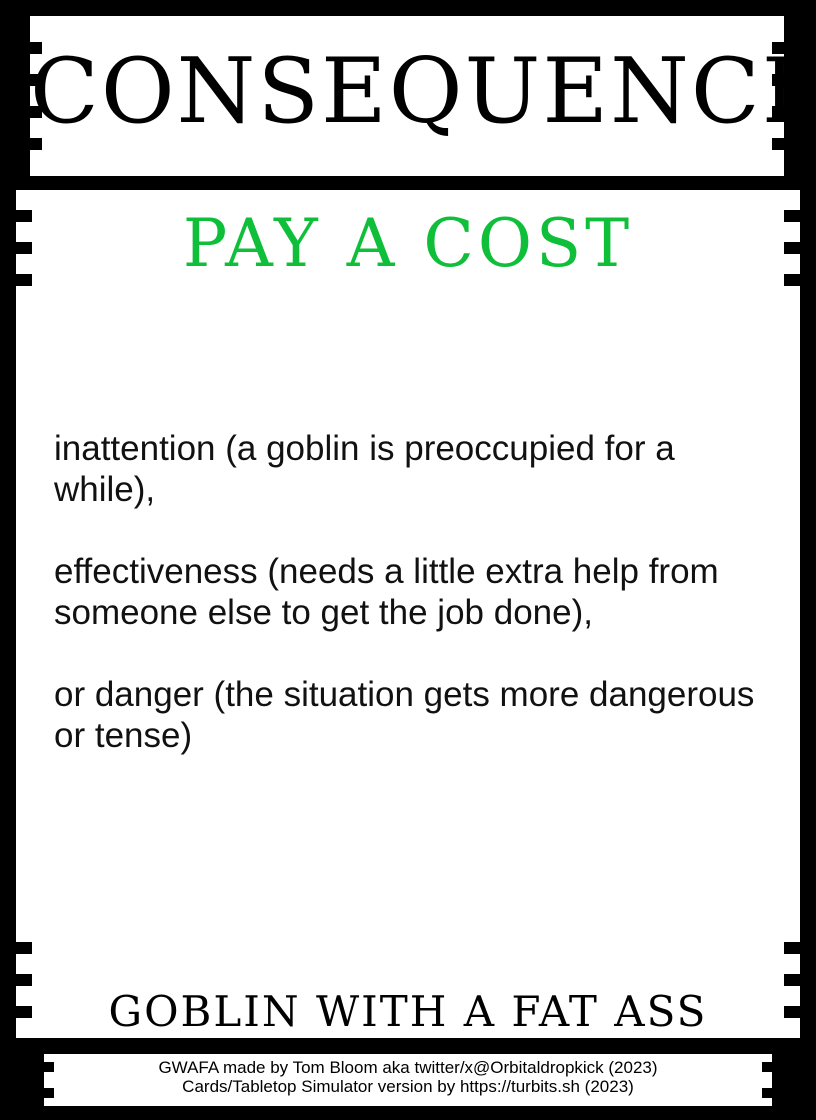 This screenshot has width=816, height=1120. I want to click on card-title: PAY A COST, so click(408, 243).